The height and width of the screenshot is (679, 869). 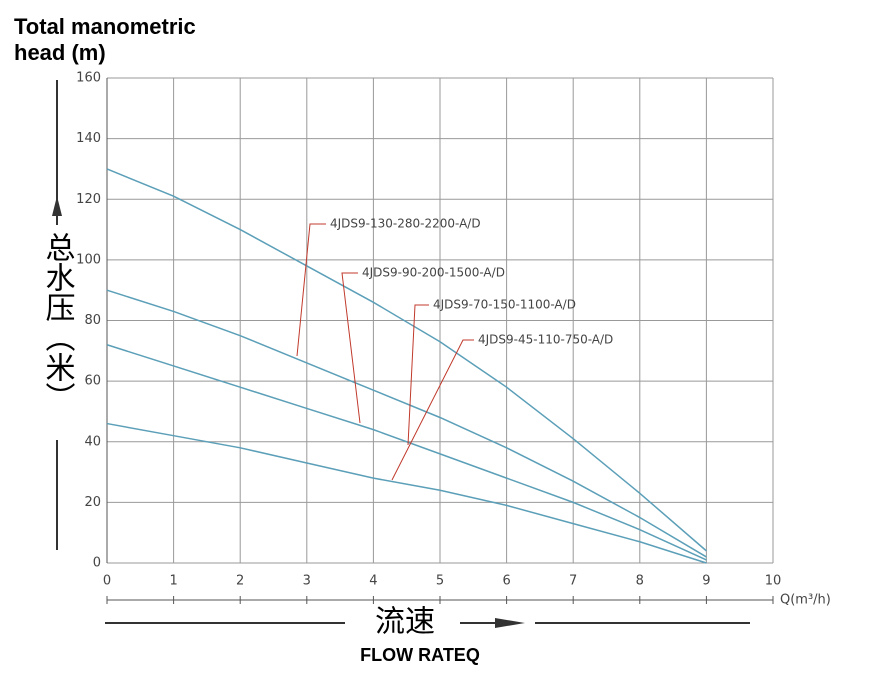 I want to click on x-arrowhead, so click(x=510, y=623).